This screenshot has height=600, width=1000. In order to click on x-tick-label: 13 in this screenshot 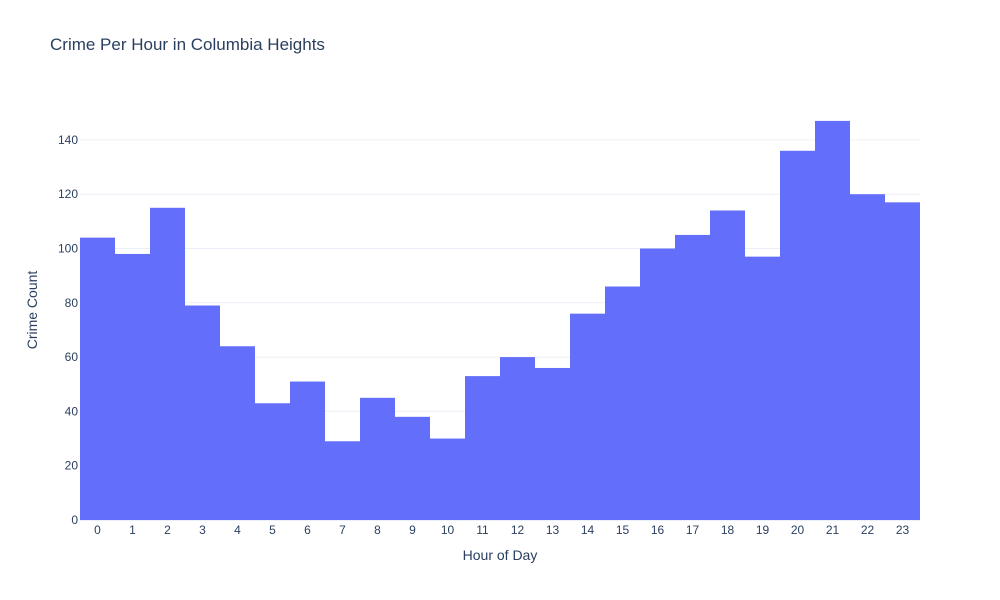, I will do `click(553, 530)`.